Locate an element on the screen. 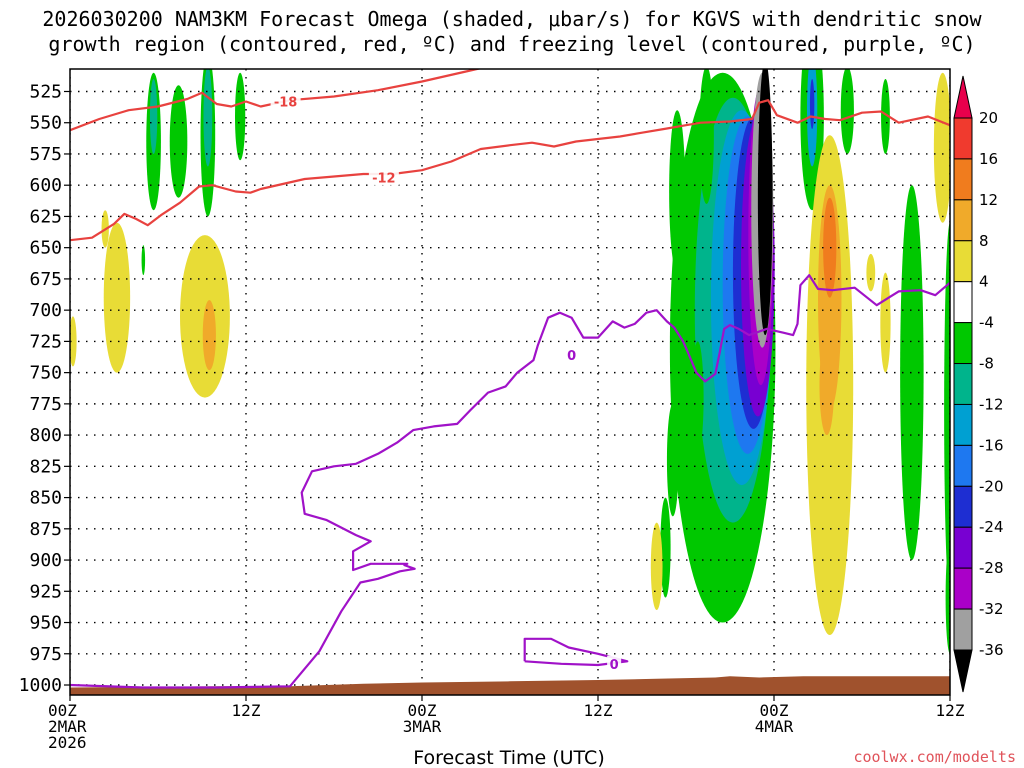 The height and width of the screenshot is (768, 1024). y-tick-label-550: 550 is located at coordinates (45, 123).